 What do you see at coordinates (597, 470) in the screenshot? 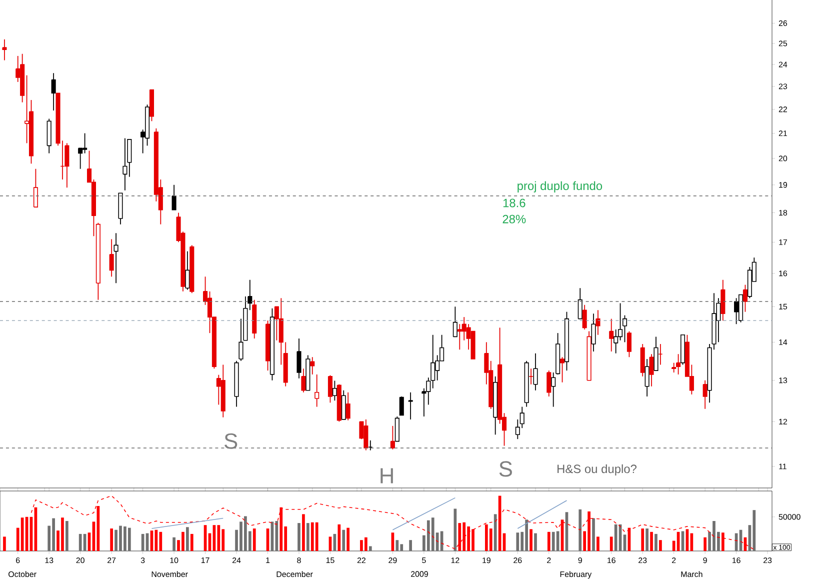
I see `annotation: H&S ou duplo?` at bounding box center [597, 470].